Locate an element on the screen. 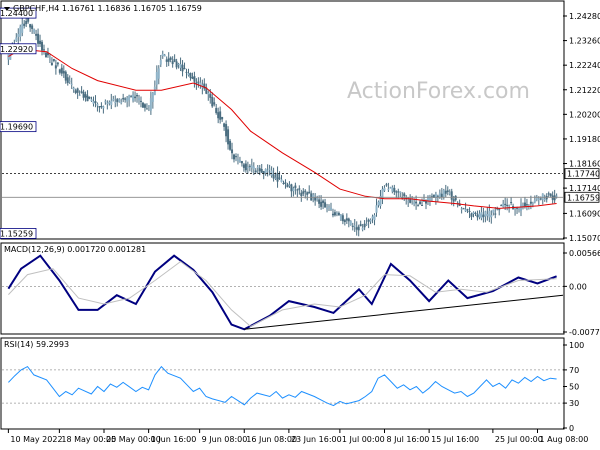  rsi-axis-label: 0 is located at coordinates (571, 428).